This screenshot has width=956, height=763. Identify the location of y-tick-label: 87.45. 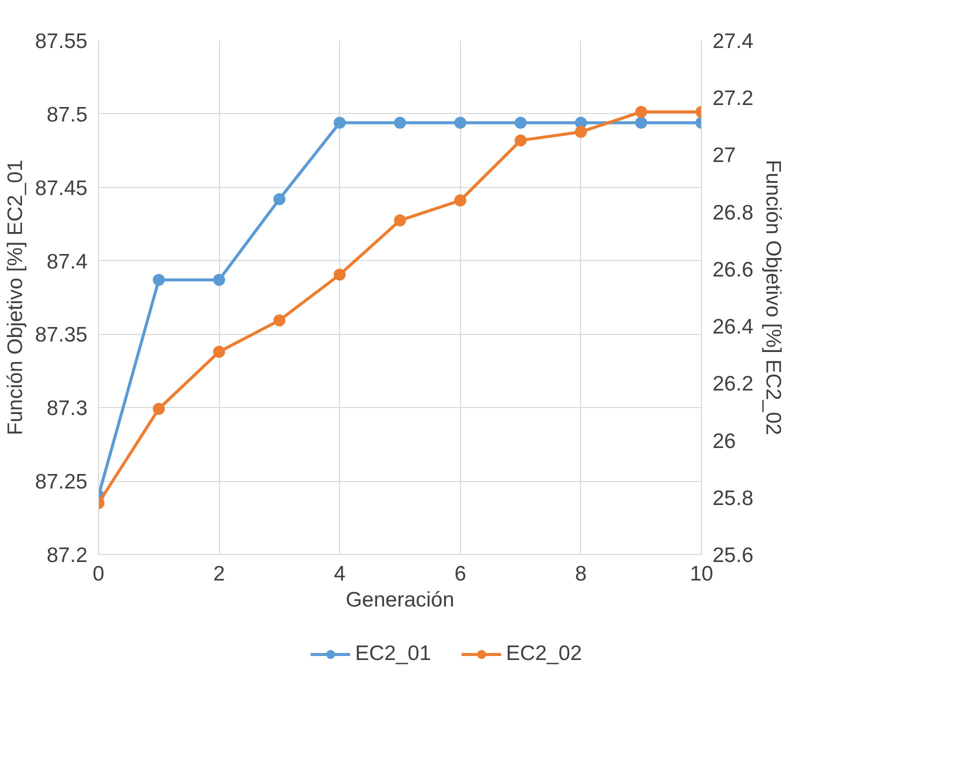
(61, 188).